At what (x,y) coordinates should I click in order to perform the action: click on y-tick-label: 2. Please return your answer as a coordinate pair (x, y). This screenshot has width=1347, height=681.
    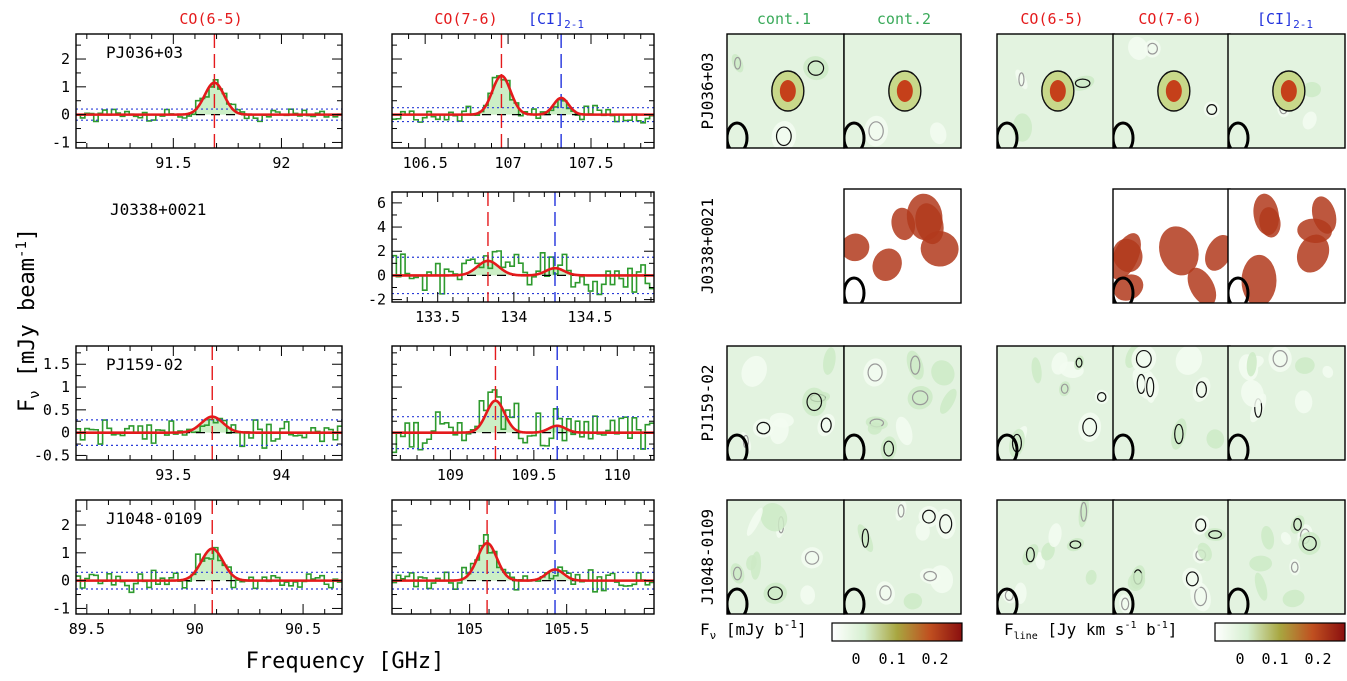
    Looking at the image, I should click on (381, 251).